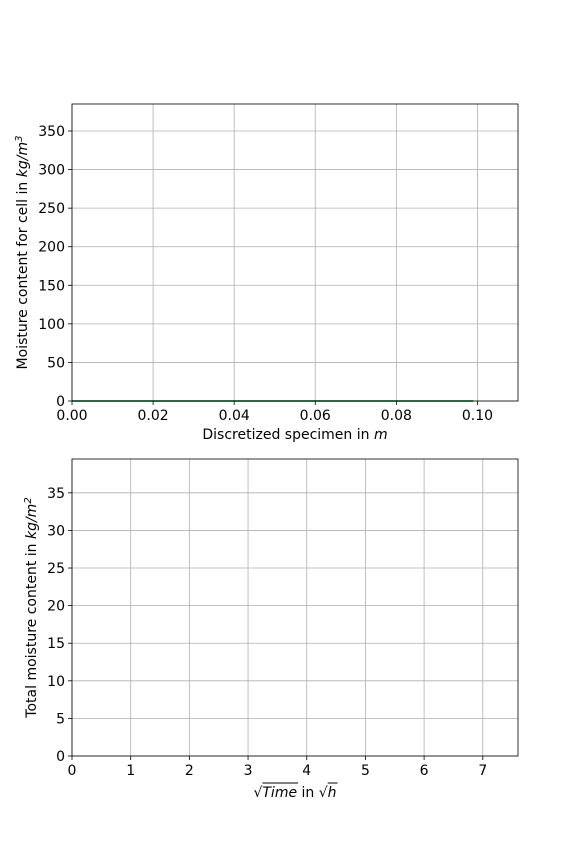 The height and width of the screenshot is (864, 576). I want to click on y-tick-label: 350, so click(51, 132).